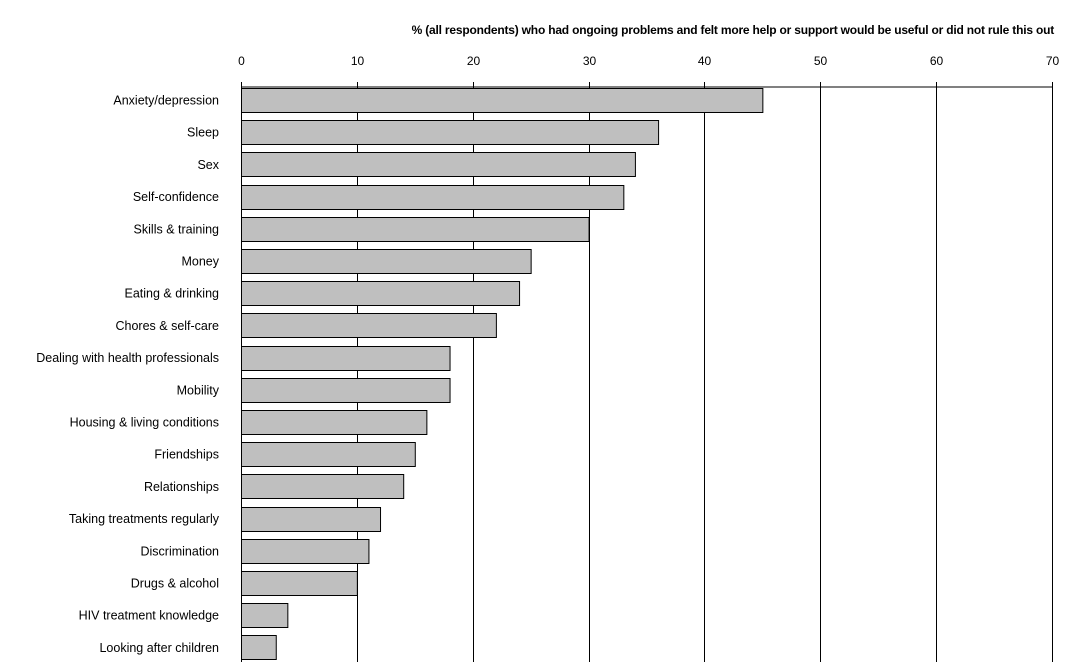 The width and height of the screenshot is (1074, 667). I want to click on category-label: Friendships, so click(186, 455).